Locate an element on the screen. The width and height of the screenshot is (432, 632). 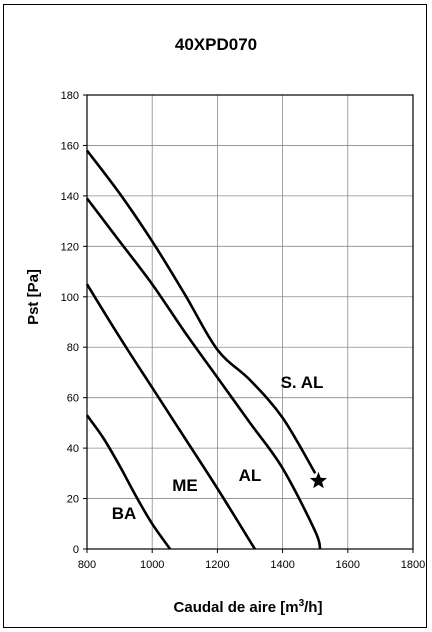
y-tick-label: 160 is located at coordinates (70, 146).